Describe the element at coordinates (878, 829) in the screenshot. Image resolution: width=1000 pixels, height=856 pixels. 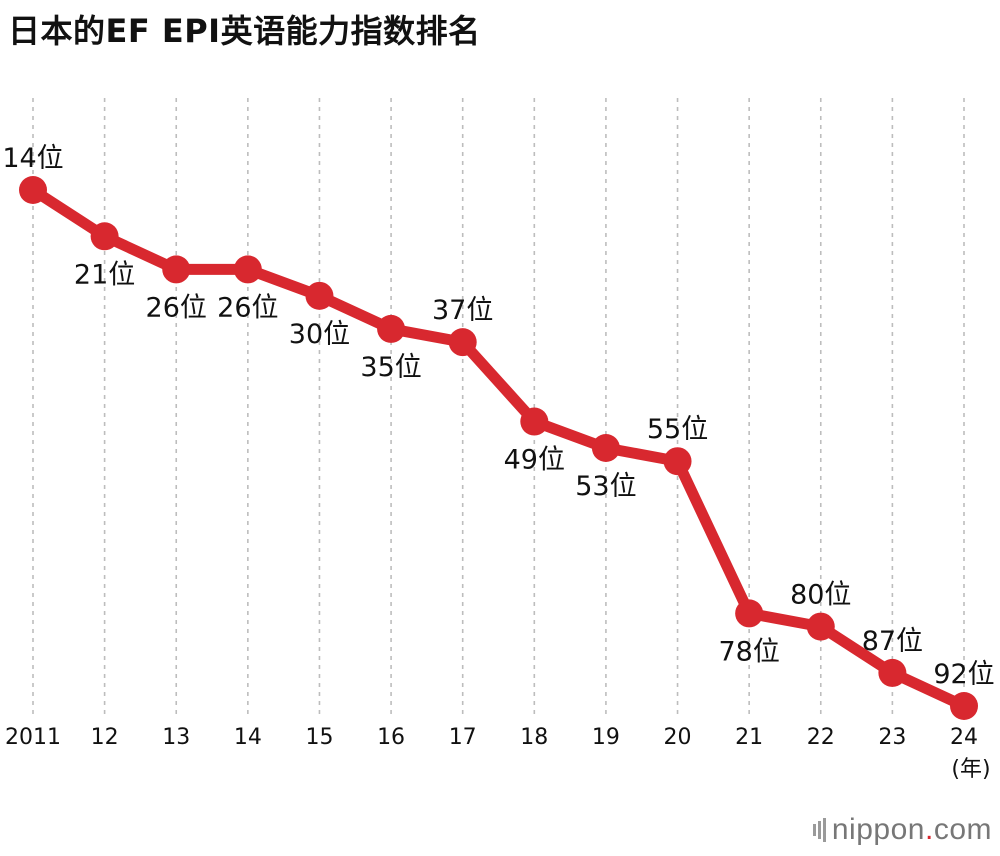
I see `logo-name: nippon` at that location.